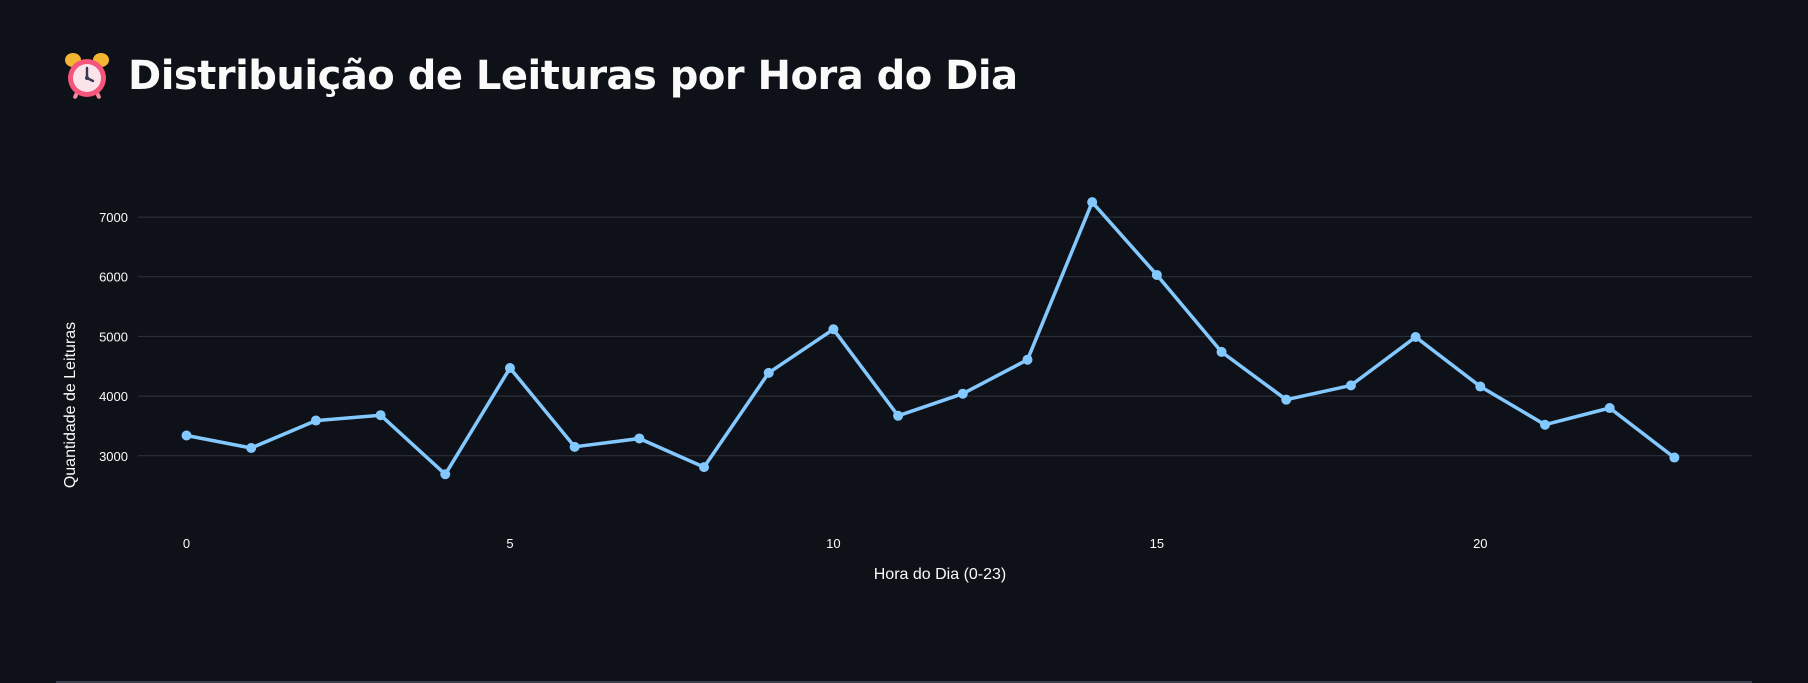  What do you see at coordinates (940, 574) in the screenshot?
I see `x-axis-title: Hora do Dia (0-23)` at bounding box center [940, 574].